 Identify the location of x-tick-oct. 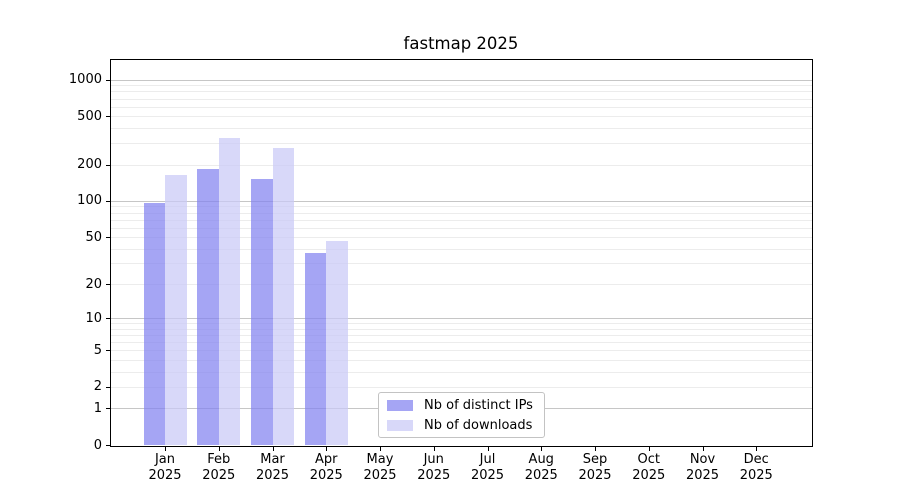
(649, 449).